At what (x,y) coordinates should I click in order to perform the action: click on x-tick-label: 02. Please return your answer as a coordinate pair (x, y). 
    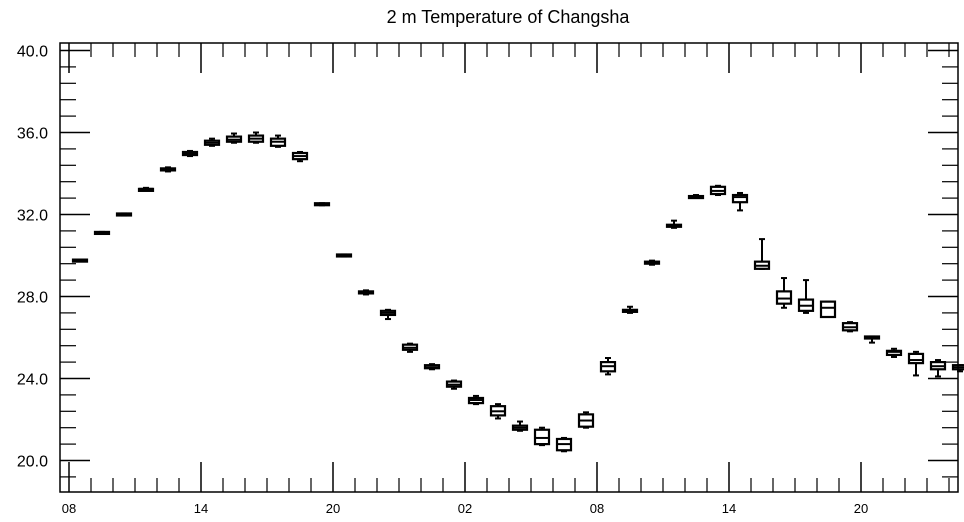
    Looking at the image, I should click on (465, 508).